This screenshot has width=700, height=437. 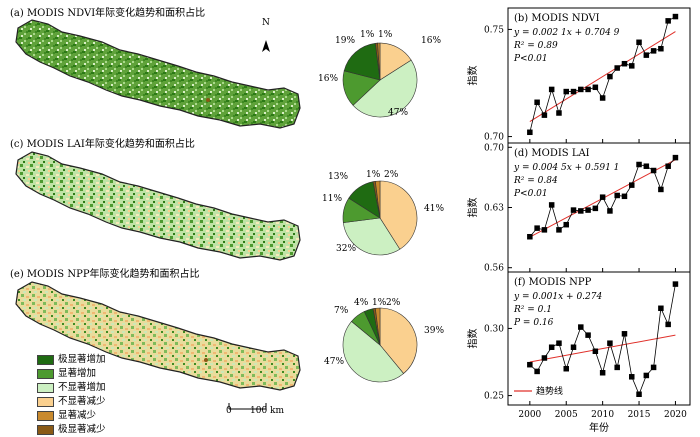 What do you see at coordinates (566, 33) in the screenshot?
I see `regression-equation: y = 0.002 1x + 0.704 9` at bounding box center [566, 33].